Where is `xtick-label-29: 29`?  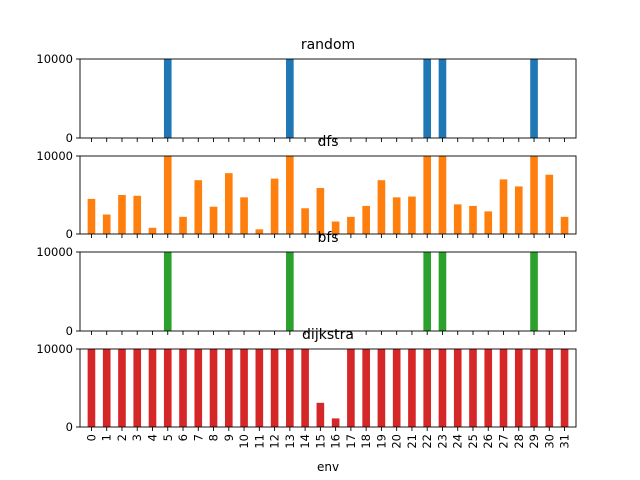 xtick-label-29: 29 is located at coordinates (534, 441).